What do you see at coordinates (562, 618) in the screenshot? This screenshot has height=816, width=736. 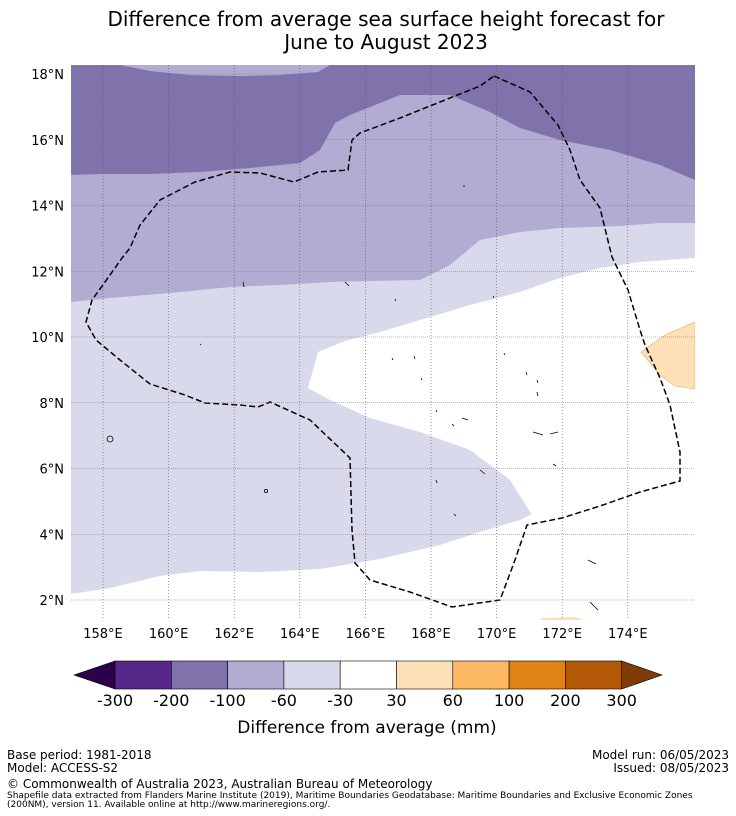 I see `region-light-orange-bottom` at bounding box center [562, 618].